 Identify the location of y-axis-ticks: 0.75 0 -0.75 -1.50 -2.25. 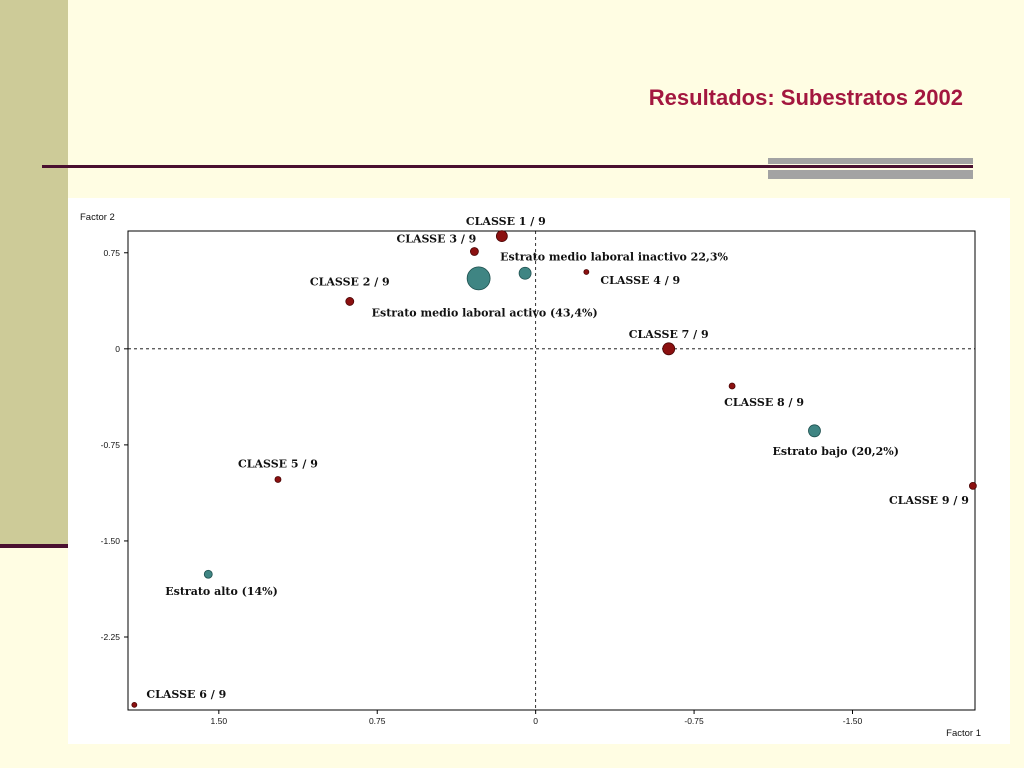
(114, 445).